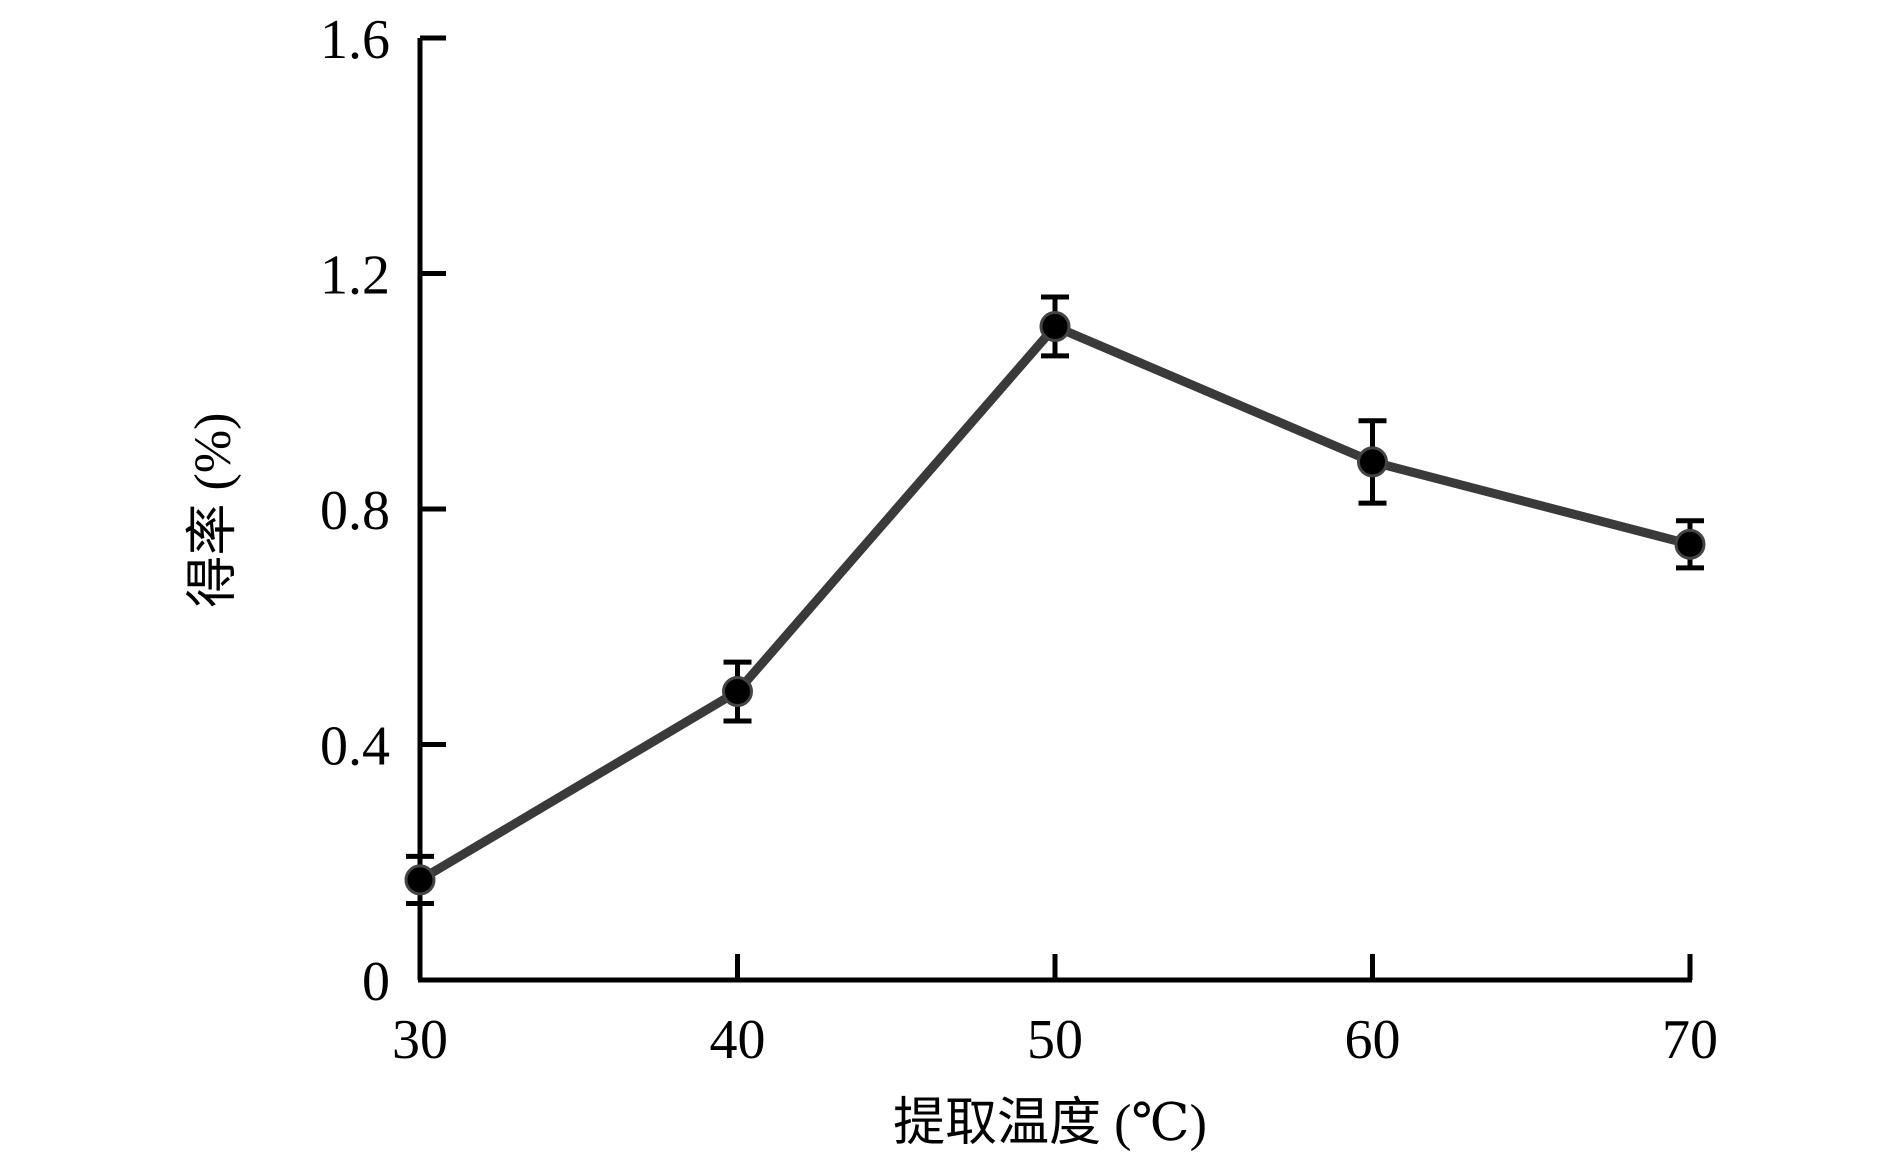 This screenshot has height=1175, width=1890. Describe the element at coordinates (355, 276) in the screenshot. I see `y-tick-label: 1.2` at that location.